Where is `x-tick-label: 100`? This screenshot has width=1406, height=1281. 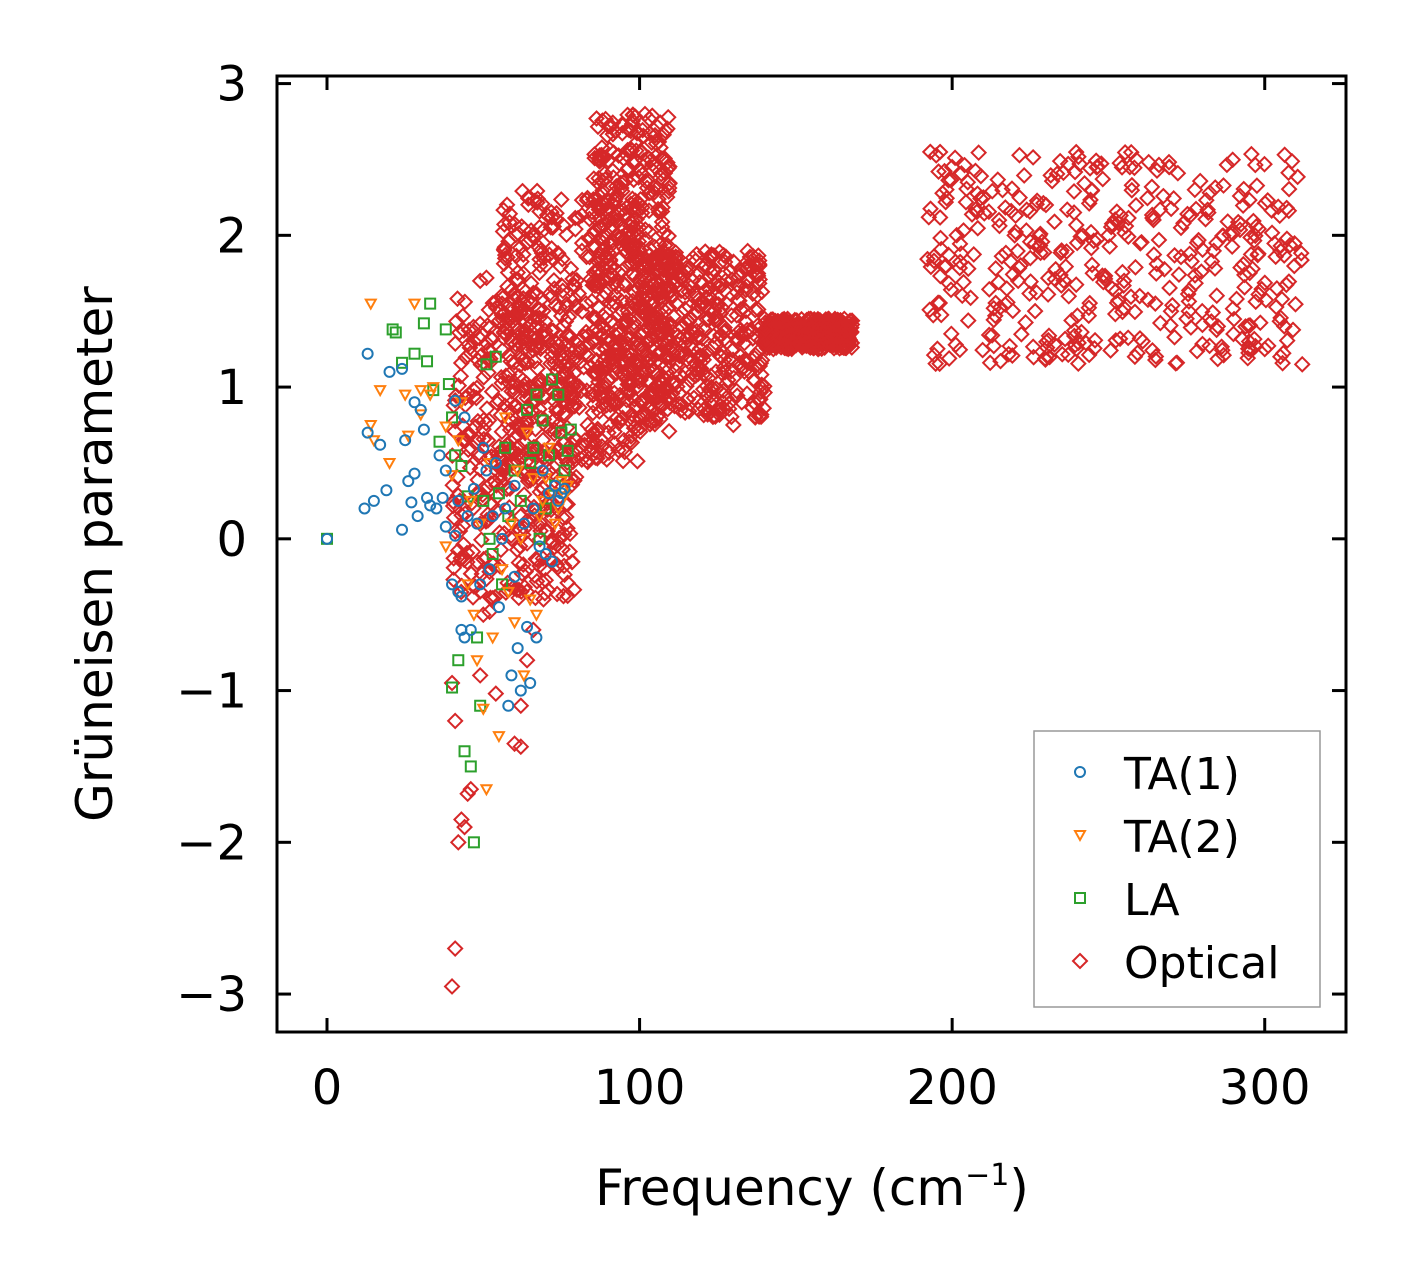
x-tick-label: 100 is located at coordinates (640, 1088).